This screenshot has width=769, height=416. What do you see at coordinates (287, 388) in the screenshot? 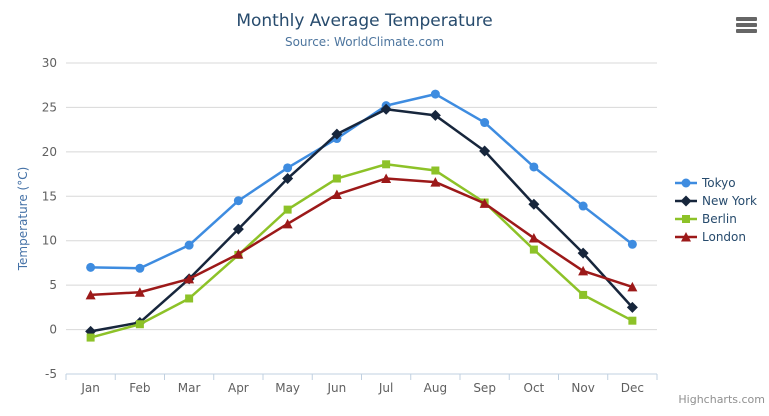
I see `x-axis-tick-label: May` at bounding box center [287, 388].